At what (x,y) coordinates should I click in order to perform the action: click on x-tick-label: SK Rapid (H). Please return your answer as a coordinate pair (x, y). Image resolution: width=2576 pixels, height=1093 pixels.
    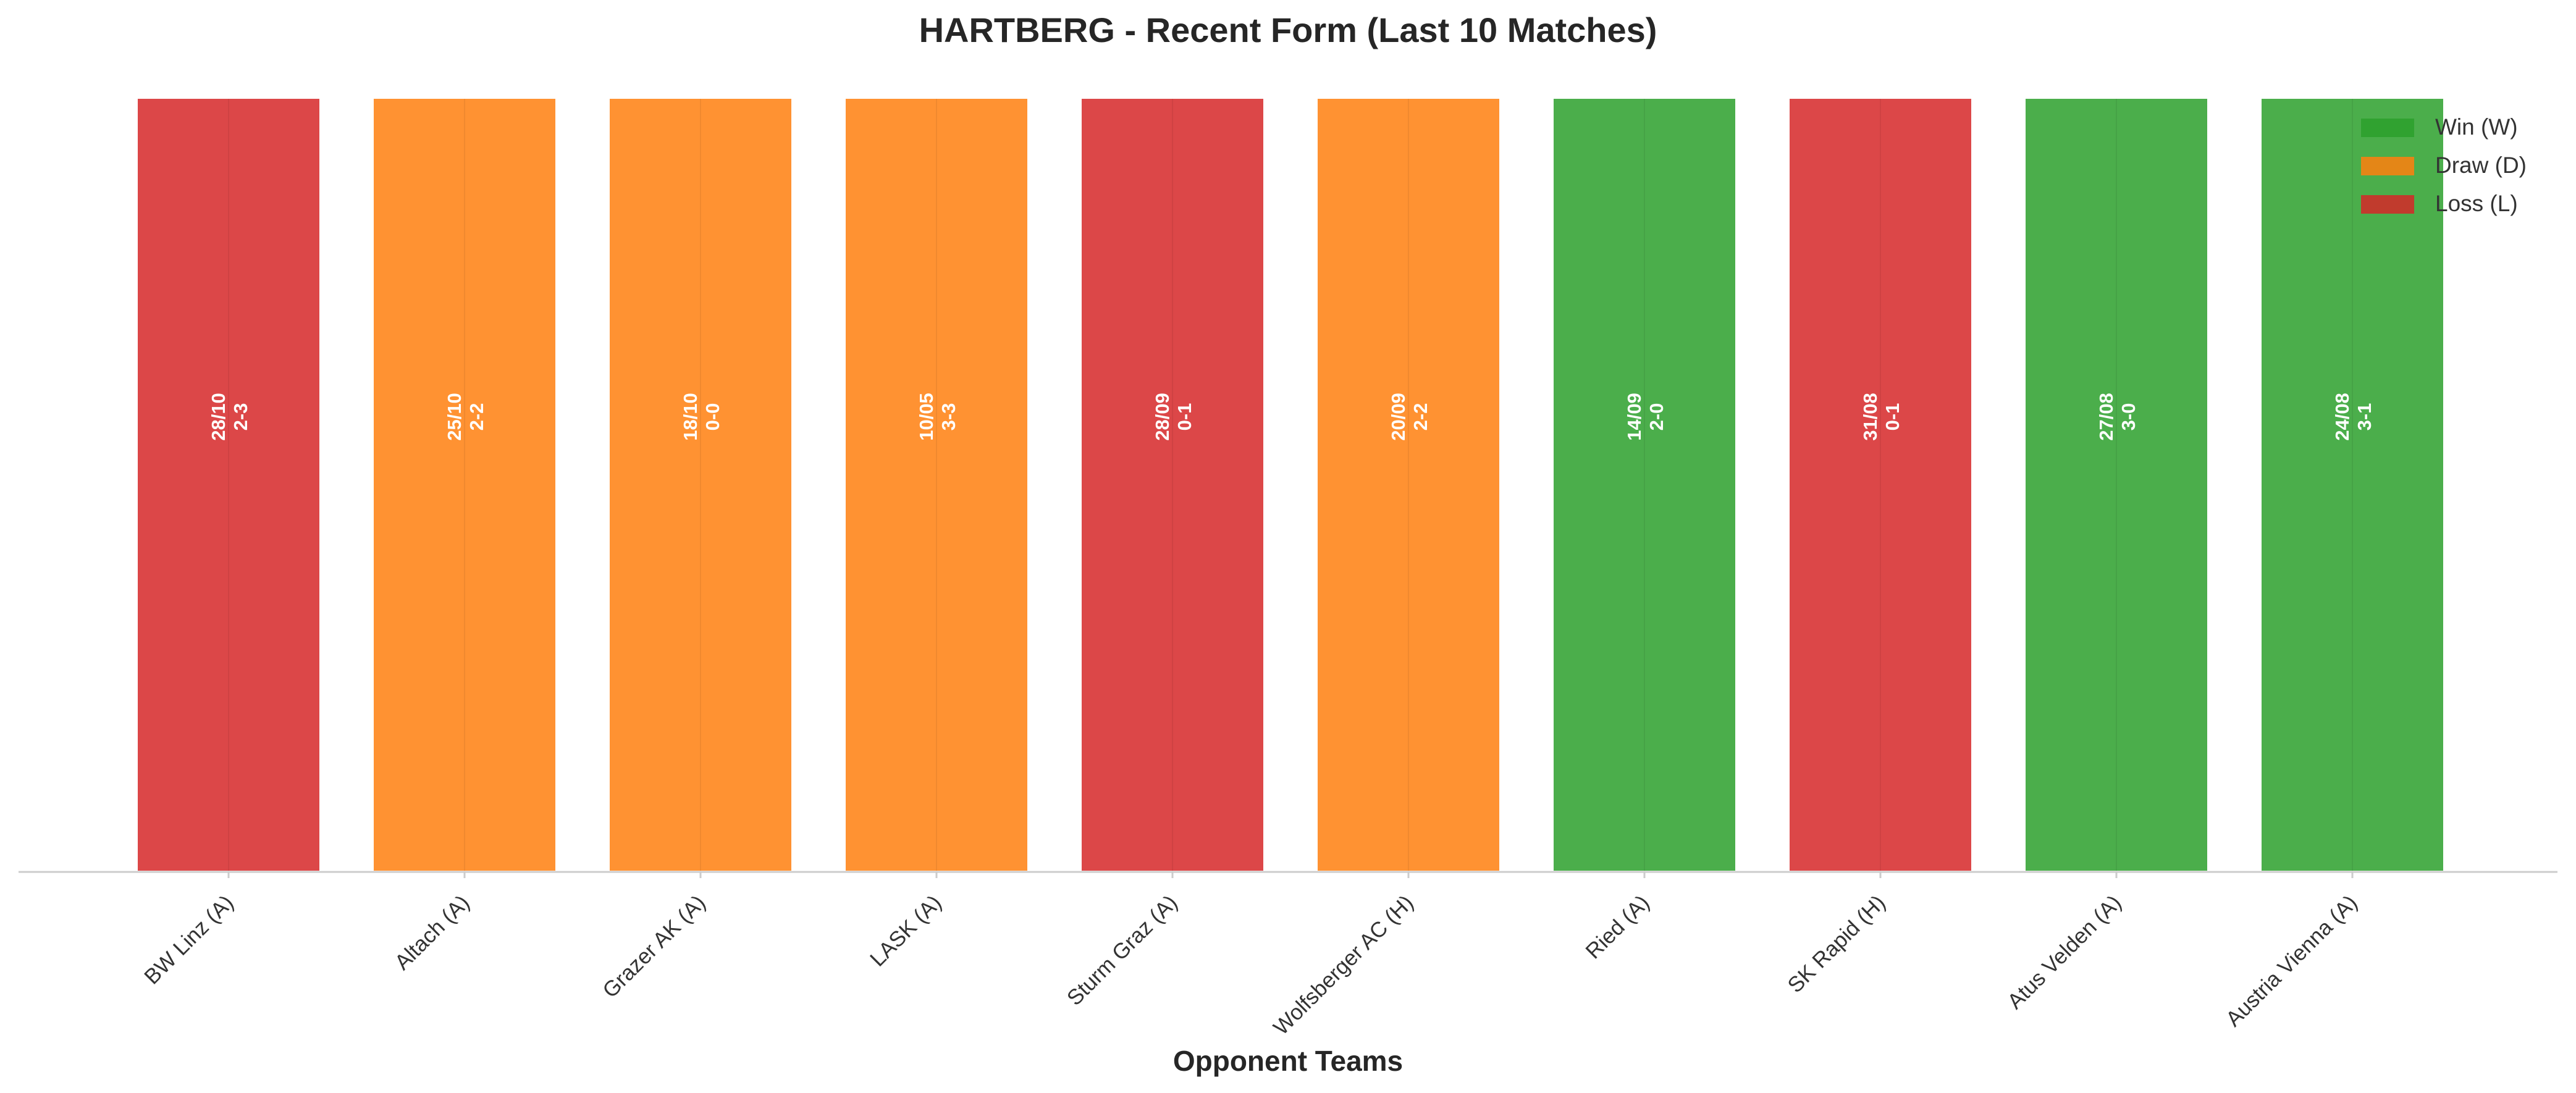
    Looking at the image, I should click on (1836, 943).